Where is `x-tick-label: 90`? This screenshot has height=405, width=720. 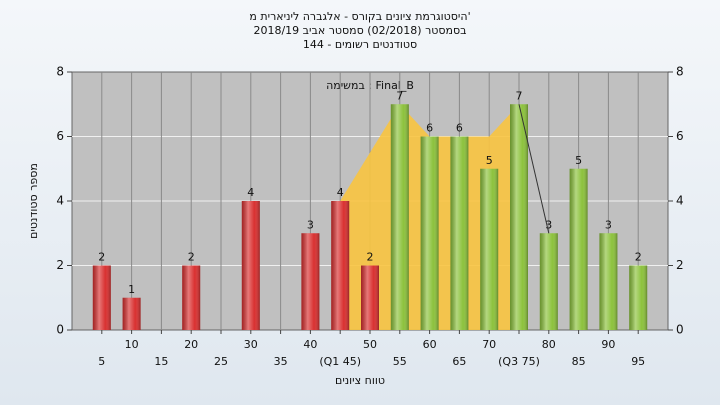 x-tick-label: 90 is located at coordinates (608, 344).